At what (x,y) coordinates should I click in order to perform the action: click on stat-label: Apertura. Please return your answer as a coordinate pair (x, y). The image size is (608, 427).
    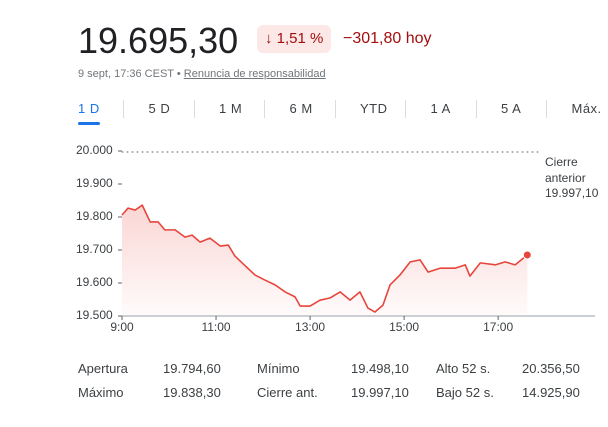
    Looking at the image, I should click on (103, 368).